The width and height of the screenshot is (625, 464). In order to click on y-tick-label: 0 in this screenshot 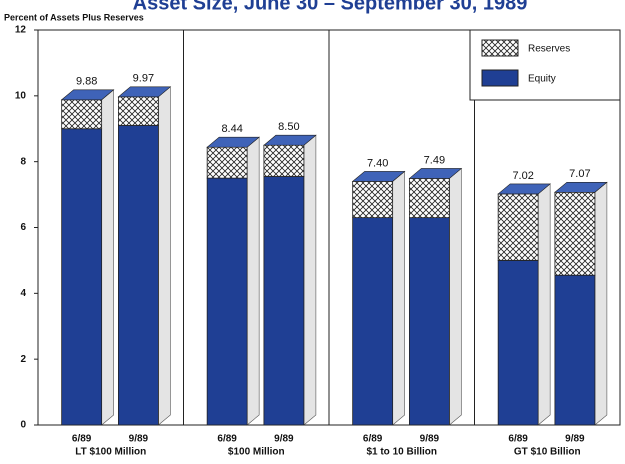, I will do `click(23, 425)`.